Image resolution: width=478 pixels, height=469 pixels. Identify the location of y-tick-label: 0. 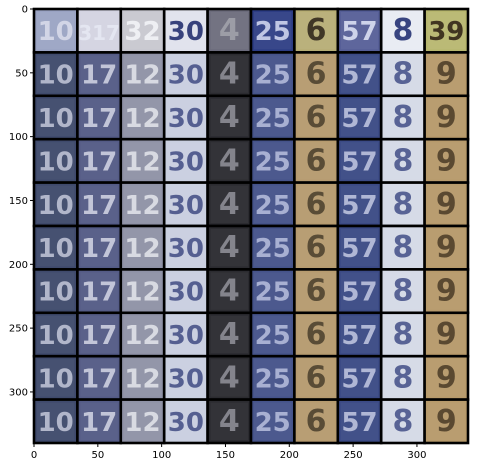
(25, 10).